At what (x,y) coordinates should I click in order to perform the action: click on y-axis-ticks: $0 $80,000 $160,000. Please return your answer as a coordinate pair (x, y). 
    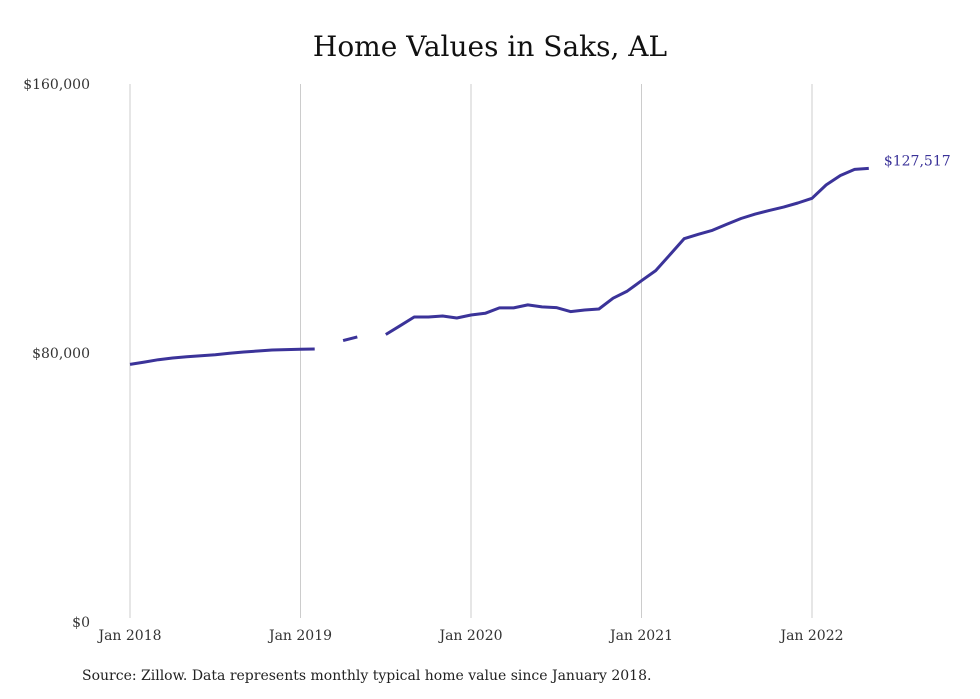
    Looking at the image, I should click on (56, 354).